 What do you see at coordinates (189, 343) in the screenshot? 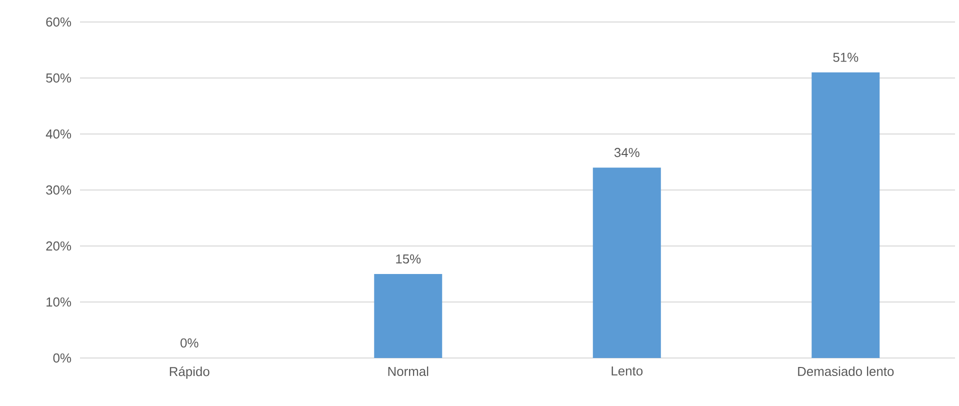
I see `data-label: 0%` at bounding box center [189, 343].